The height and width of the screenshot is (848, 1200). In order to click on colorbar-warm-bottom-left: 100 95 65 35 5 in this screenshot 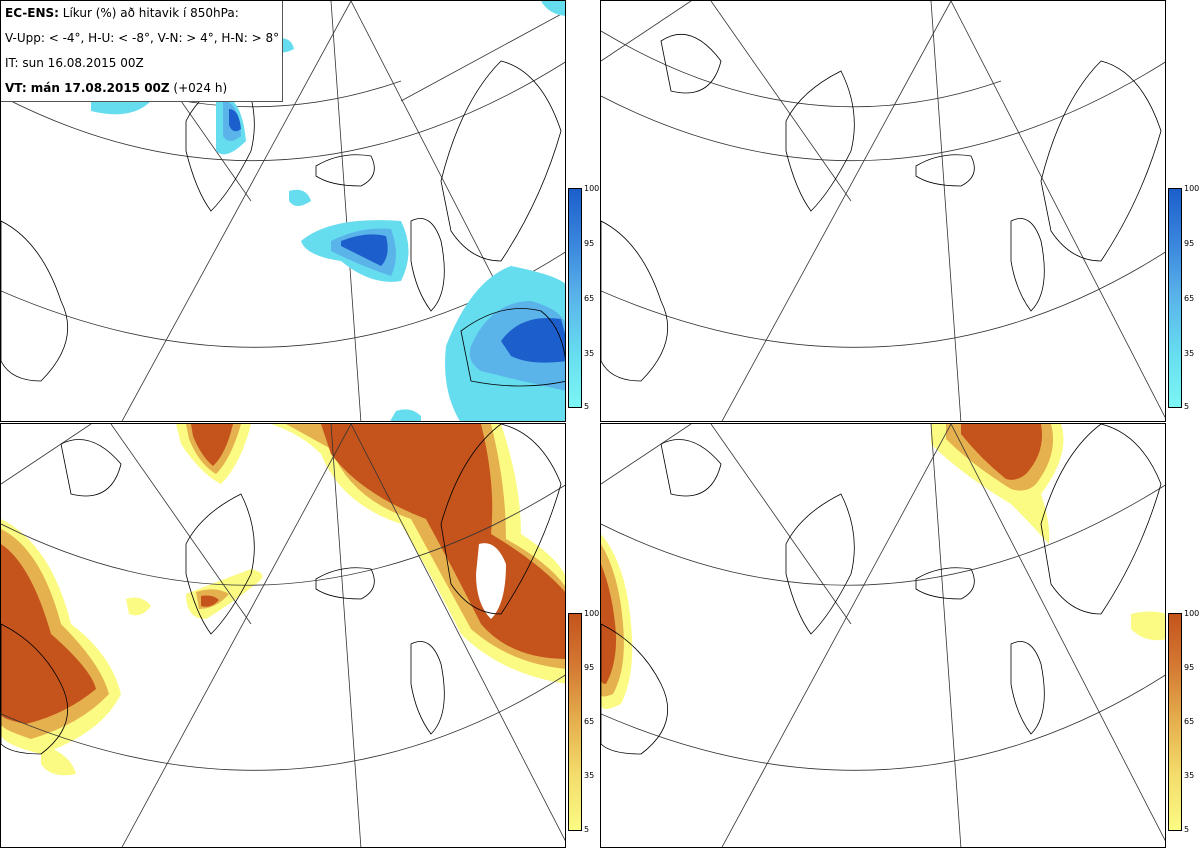, I will do `click(588, 721)`.